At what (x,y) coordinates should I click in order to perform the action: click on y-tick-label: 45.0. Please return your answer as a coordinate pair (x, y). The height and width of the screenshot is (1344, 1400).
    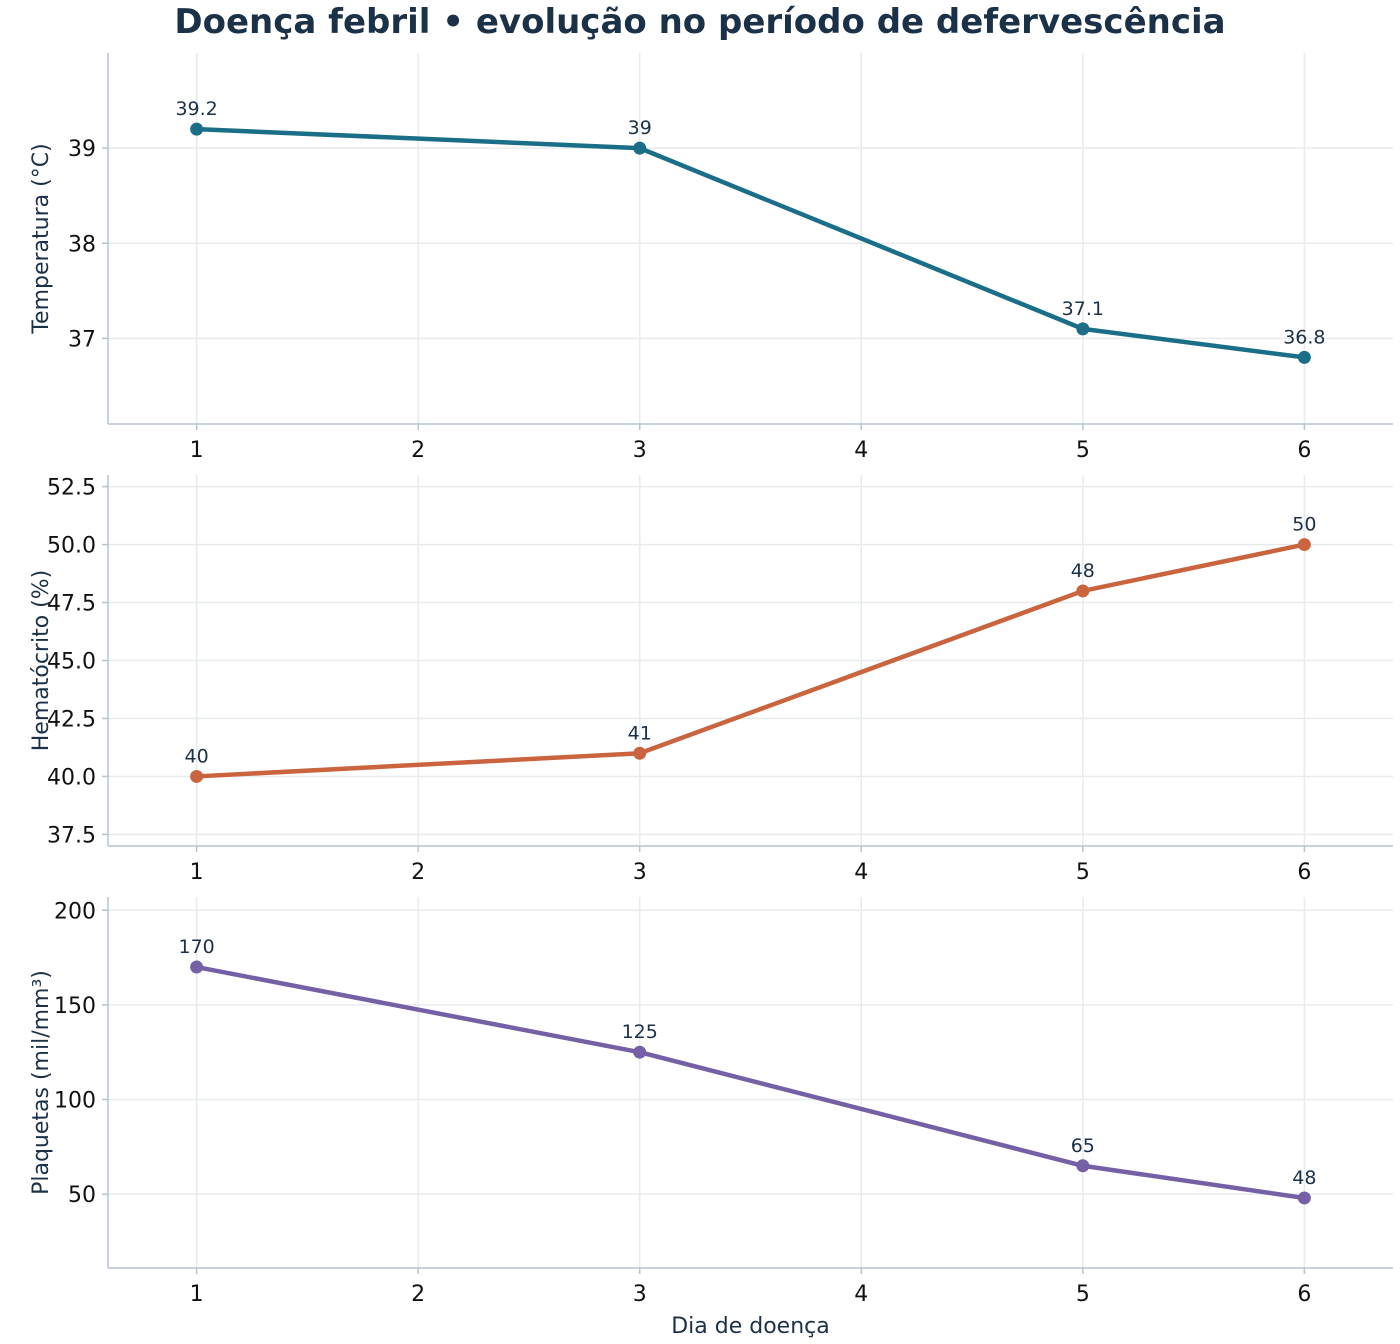
    Looking at the image, I should click on (71, 662).